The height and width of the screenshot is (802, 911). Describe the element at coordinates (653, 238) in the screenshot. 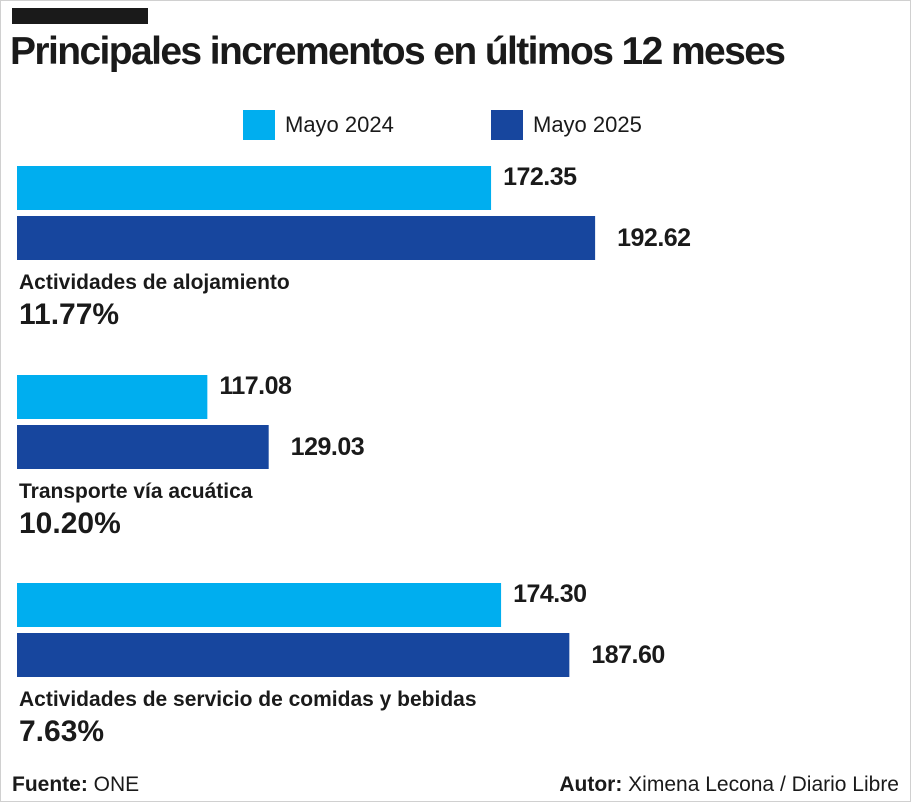

I see `value-label-2025: 192.62` at that location.